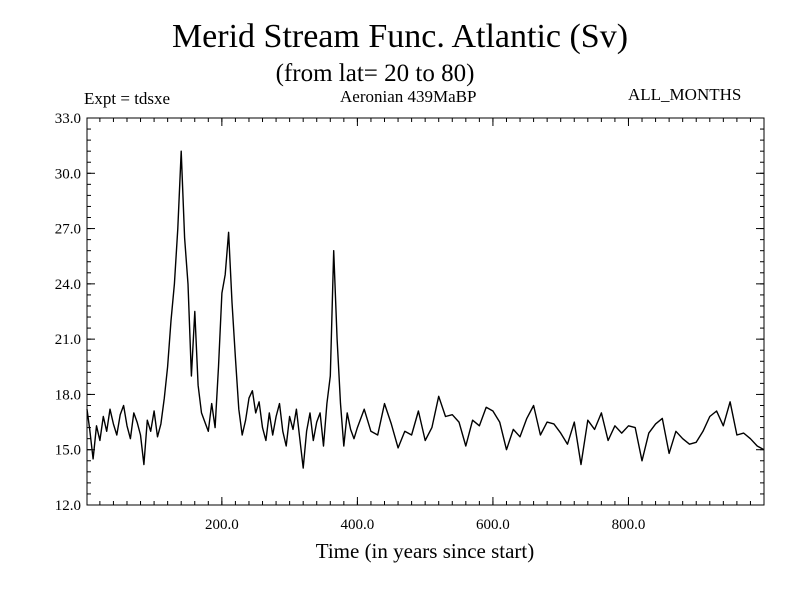  Describe the element at coordinates (68, 174) in the screenshot. I see `y-tick-label: 30.0` at that location.